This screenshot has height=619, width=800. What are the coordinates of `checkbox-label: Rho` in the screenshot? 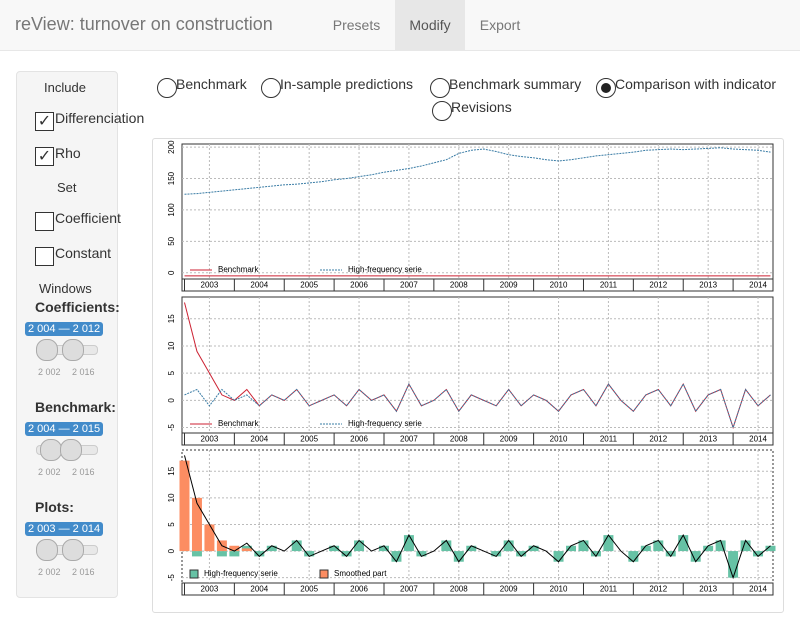 It's located at (68, 153).